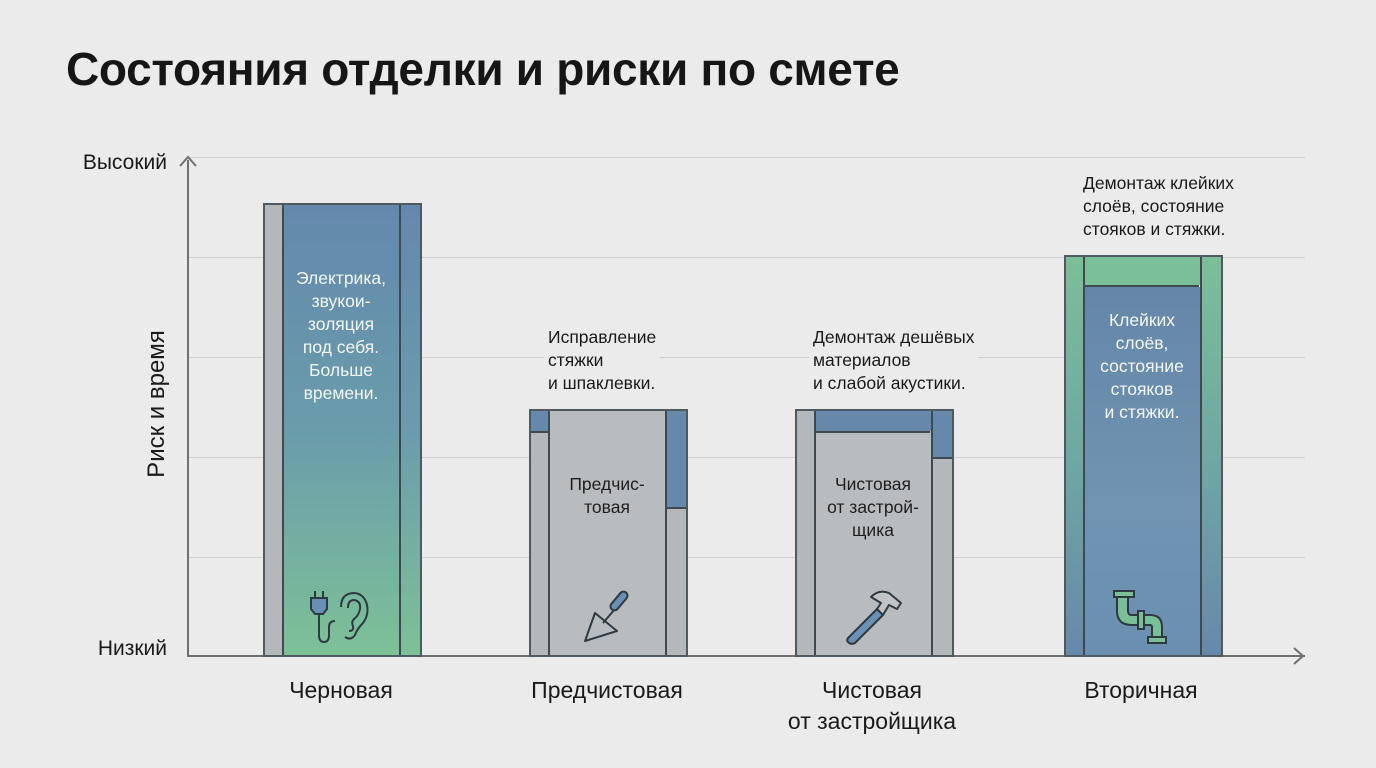 The width and height of the screenshot is (1376, 768). What do you see at coordinates (1141, 690) in the screenshot?
I see `category-label-vtorichnaya: Вторичная` at bounding box center [1141, 690].